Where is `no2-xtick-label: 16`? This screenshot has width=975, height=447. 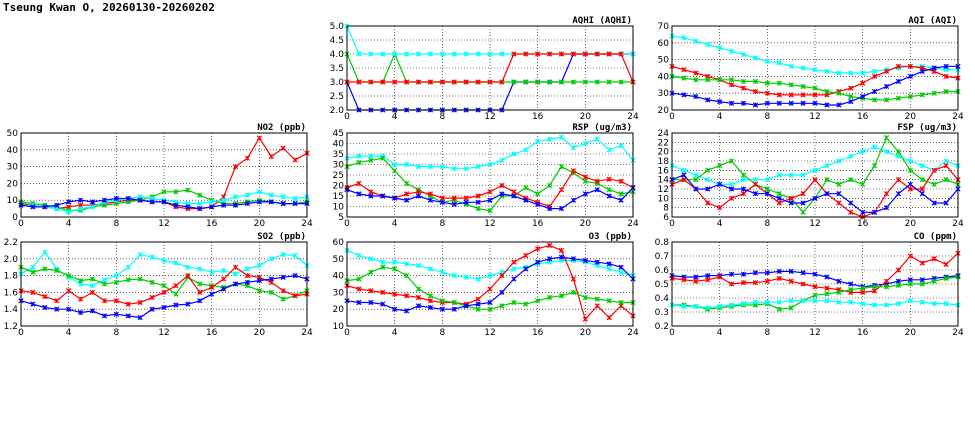 no2-xtick-label: 16 is located at coordinates (212, 224).